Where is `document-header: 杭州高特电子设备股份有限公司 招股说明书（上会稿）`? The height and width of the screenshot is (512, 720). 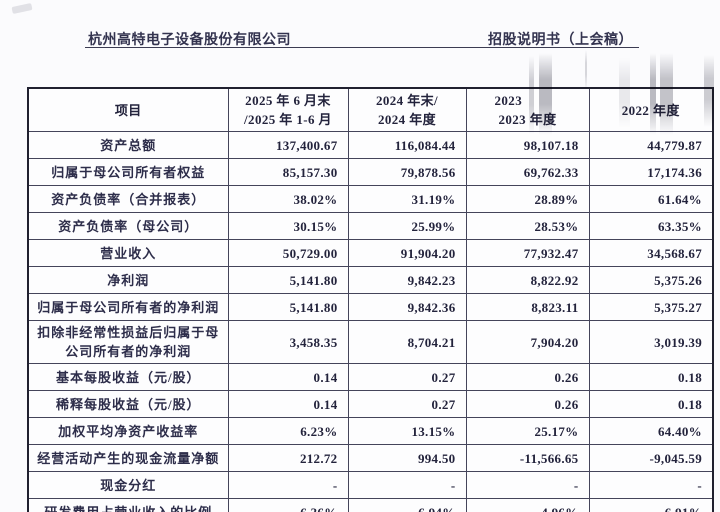 document-header: 杭州高特电子设备股份有限公司 招股说明书（上会稿） is located at coordinates (360, 39).